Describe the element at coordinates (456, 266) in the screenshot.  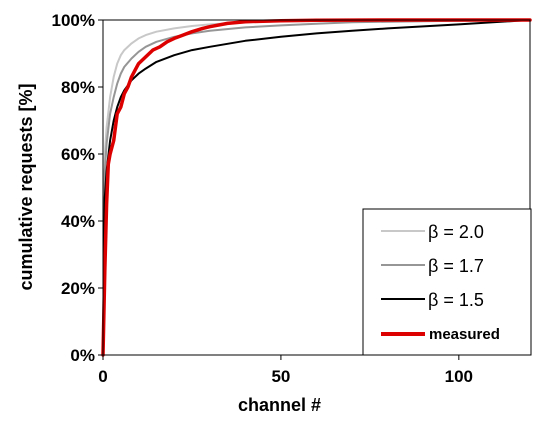
I see `legend-label-beta-1-7: β = 1.7` at that location.